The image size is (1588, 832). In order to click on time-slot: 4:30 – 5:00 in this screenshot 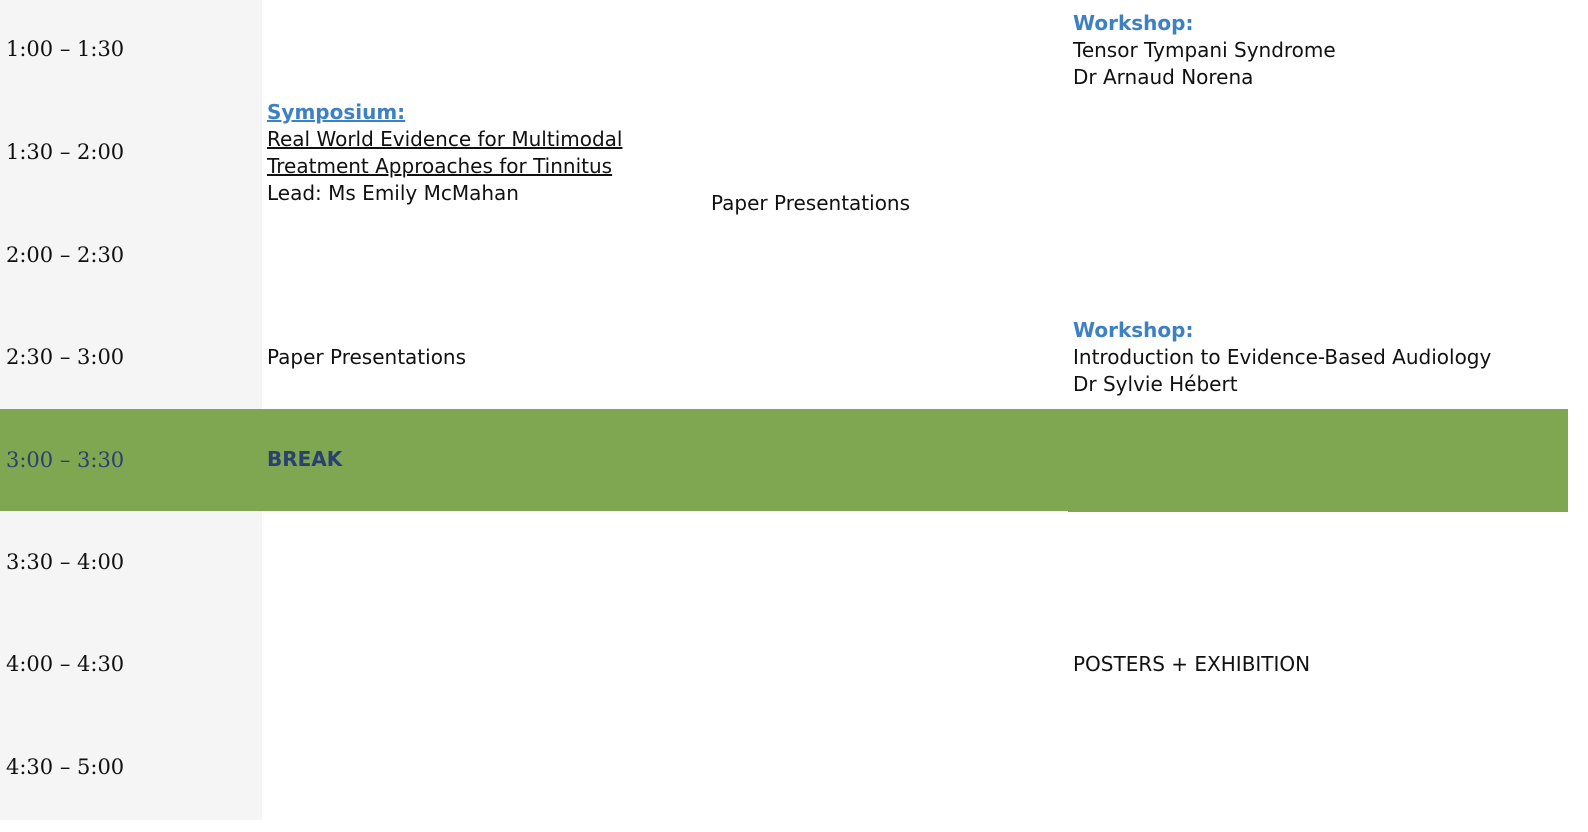, I will do `click(65, 767)`.